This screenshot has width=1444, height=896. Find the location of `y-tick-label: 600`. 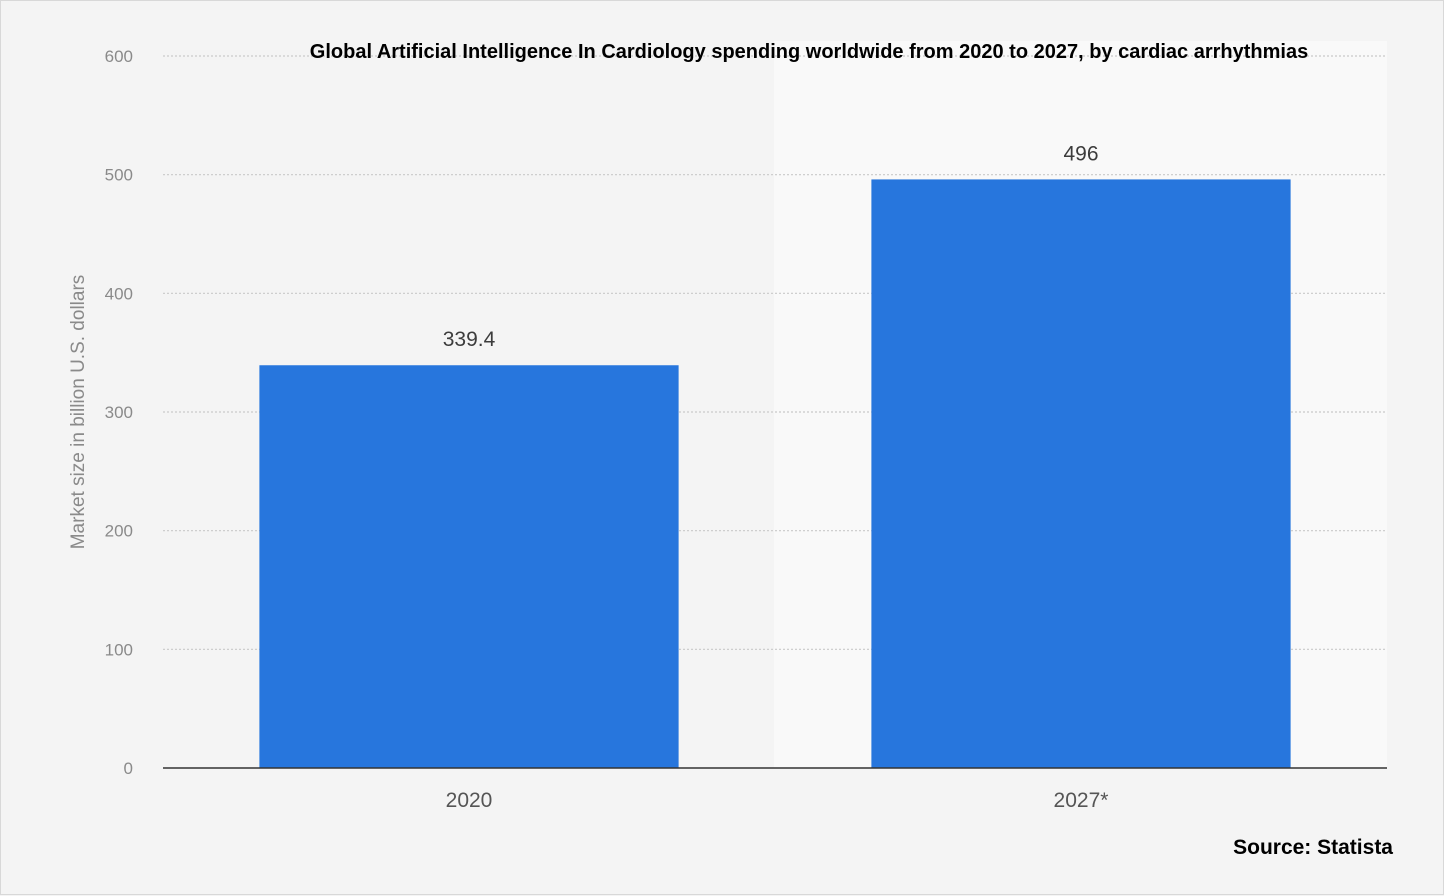

y-tick-label: 600 is located at coordinates (119, 56).